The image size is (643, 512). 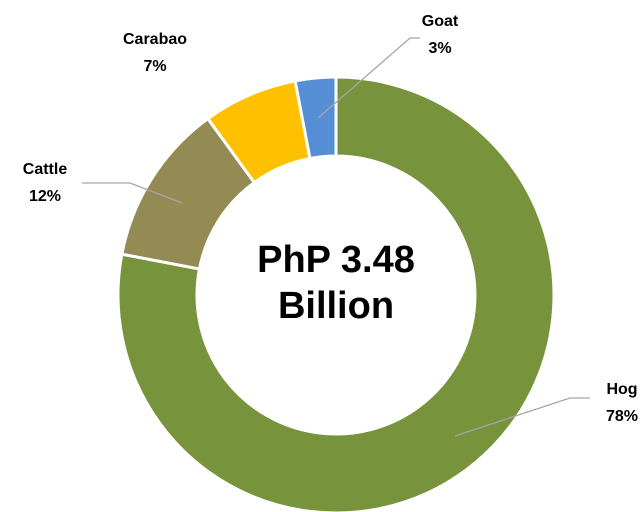 What do you see at coordinates (155, 39) in the screenshot?
I see `category-label: Carabao` at bounding box center [155, 39].